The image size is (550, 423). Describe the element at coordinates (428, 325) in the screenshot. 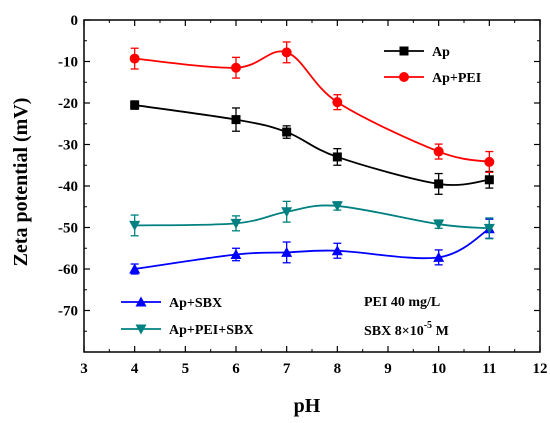

I see `sbx-annotation-exponent: -5` at that location.